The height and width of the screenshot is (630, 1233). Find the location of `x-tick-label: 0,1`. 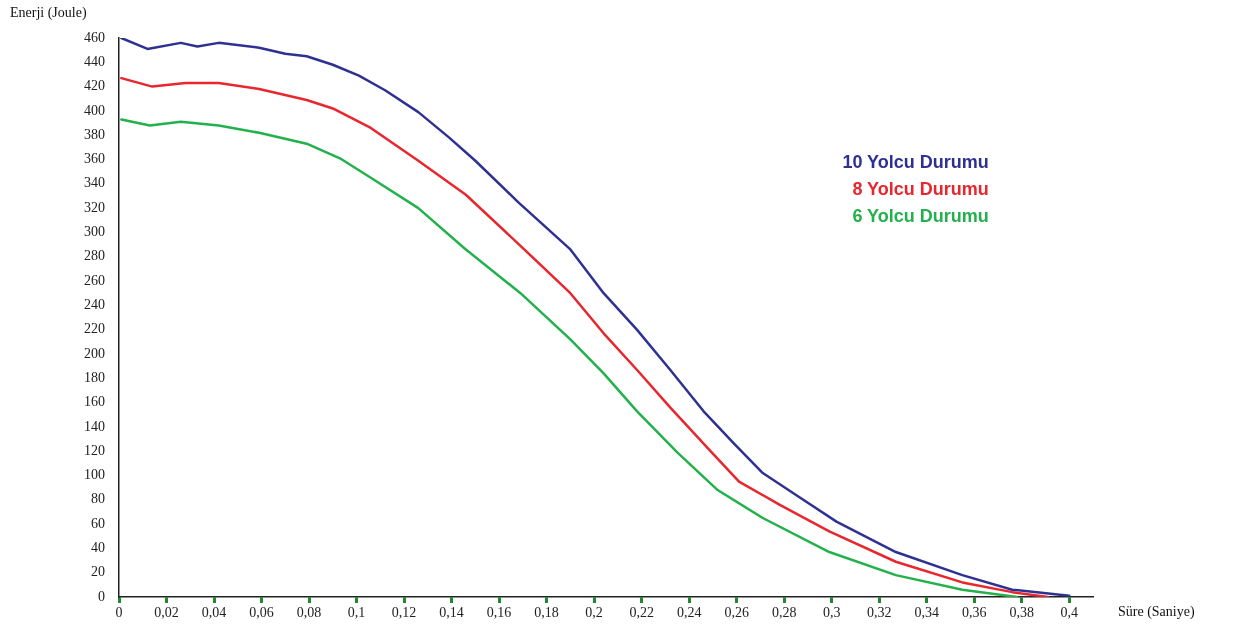

x-tick-label: 0,1 is located at coordinates (356, 613).